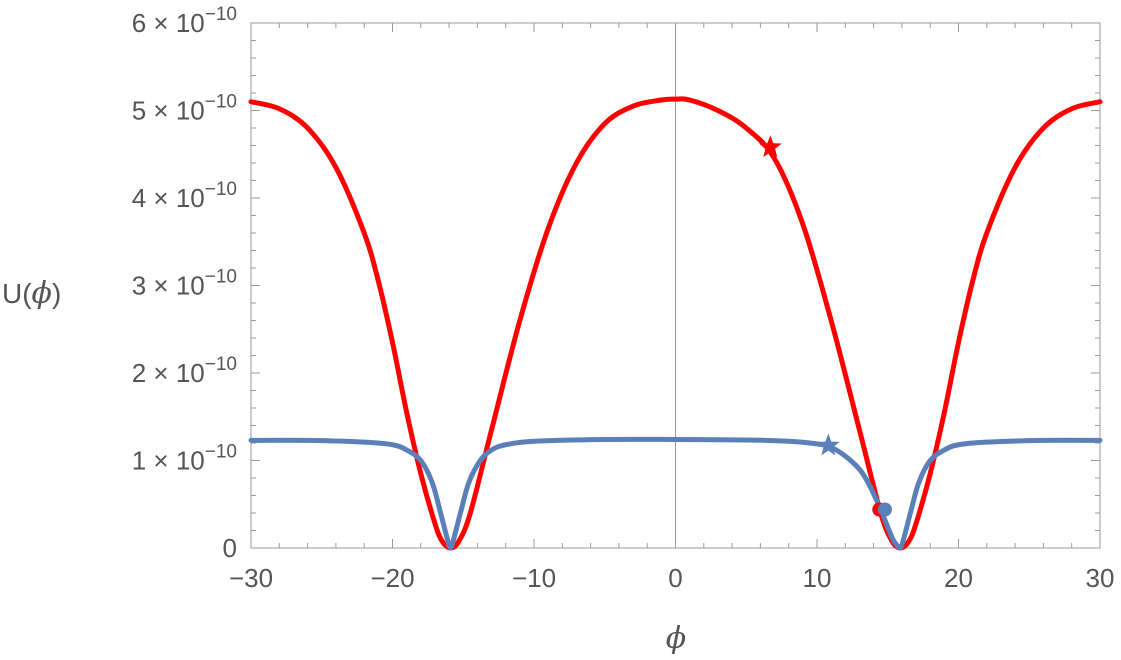  What do you see at coordinates (958, 578) in the screenshot?
I see `x-tick-label: 20` at bounding box center [958, 578].